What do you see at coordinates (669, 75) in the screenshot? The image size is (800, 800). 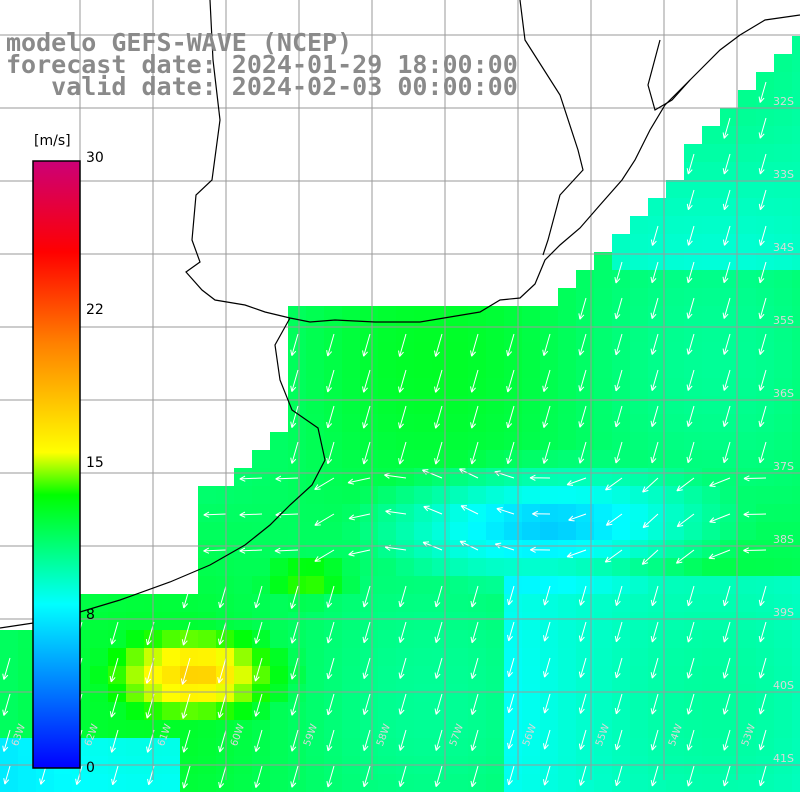 I see `lagoon-coast` at bounding box center [669, 75].